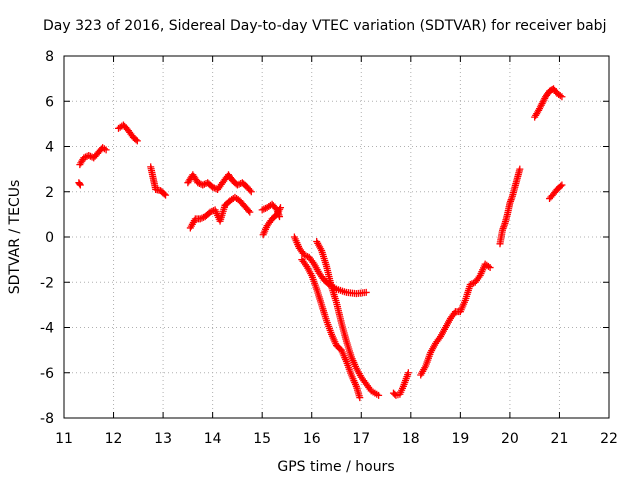  Describe the element at coordinates (128, 133) in the screenshot. I see `series-arc-c` at that location.